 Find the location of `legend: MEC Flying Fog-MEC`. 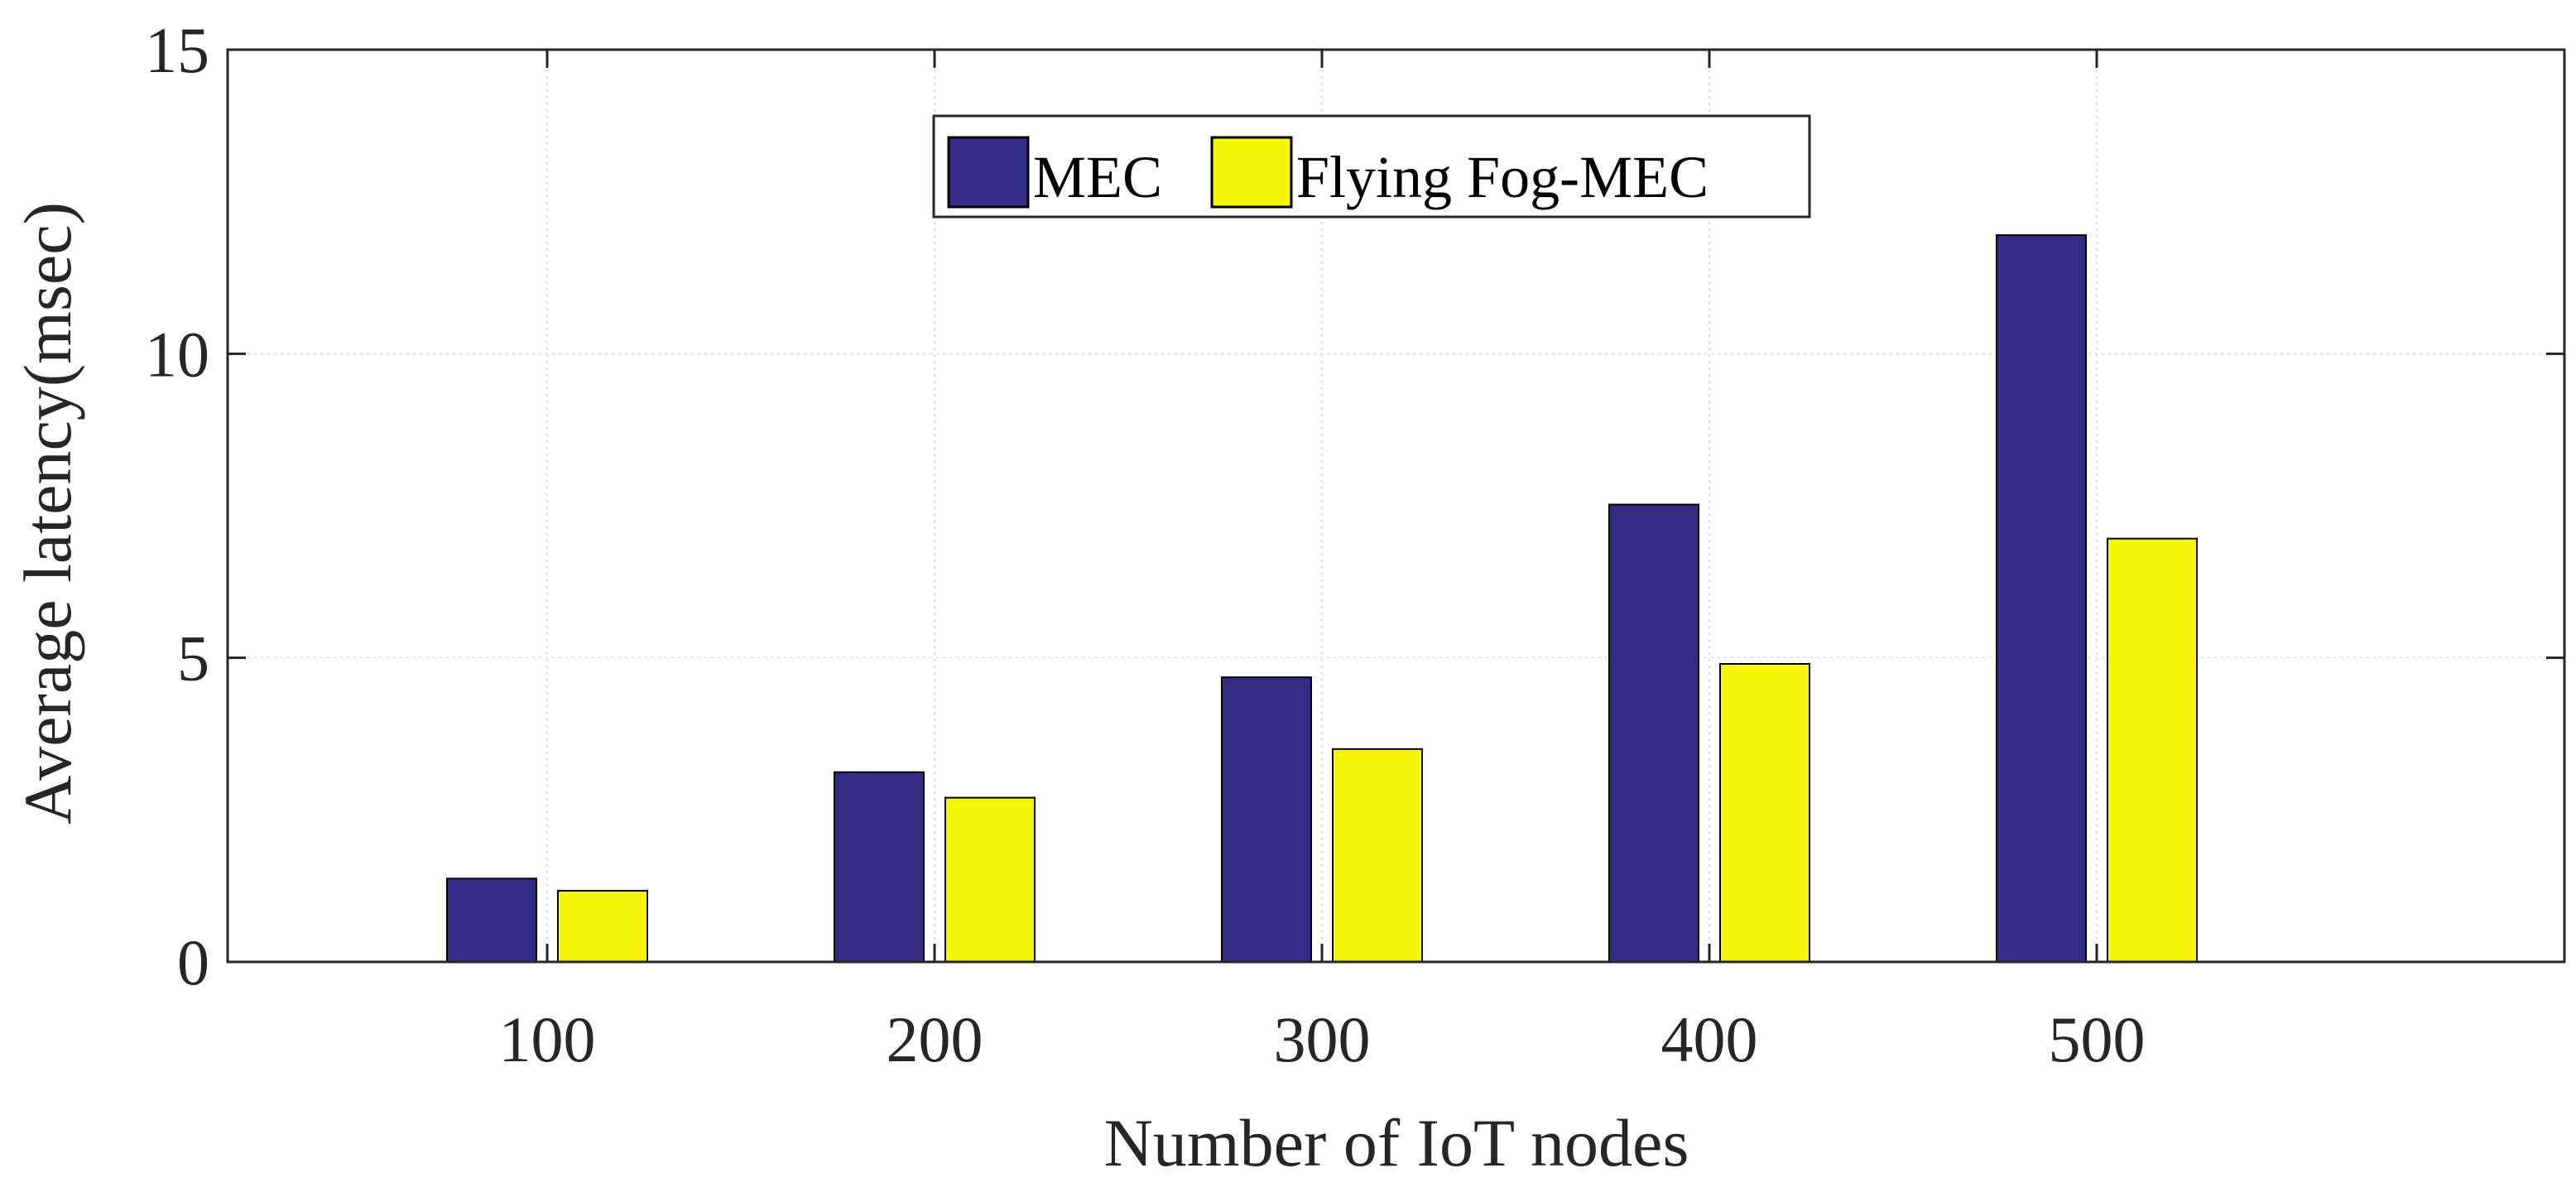

legend: MEC Flying Fog-MEC is located at coordinates (1371, 166).